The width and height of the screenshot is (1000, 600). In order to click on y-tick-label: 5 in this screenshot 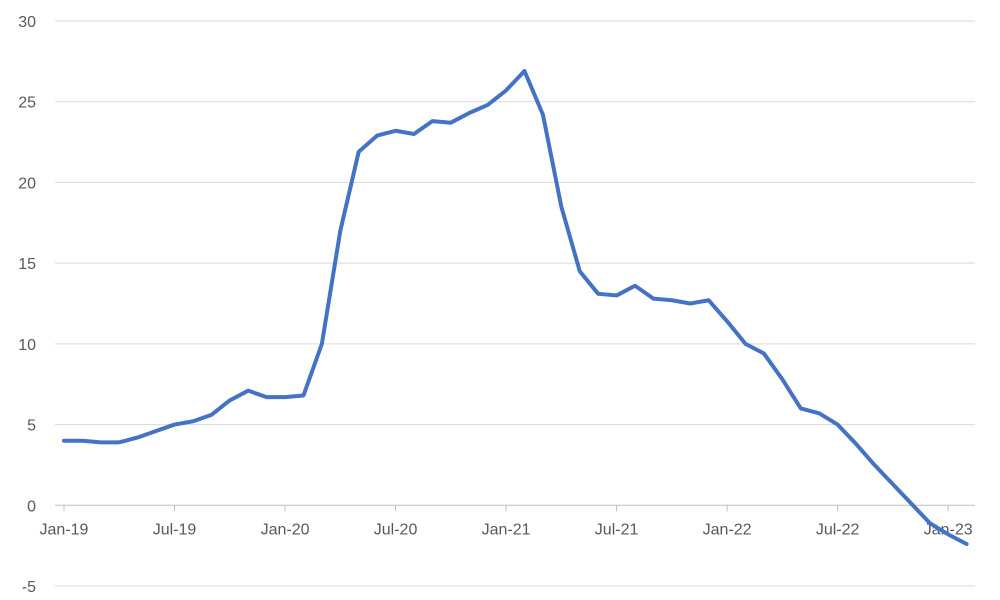, I will do `click(31, 426)`.